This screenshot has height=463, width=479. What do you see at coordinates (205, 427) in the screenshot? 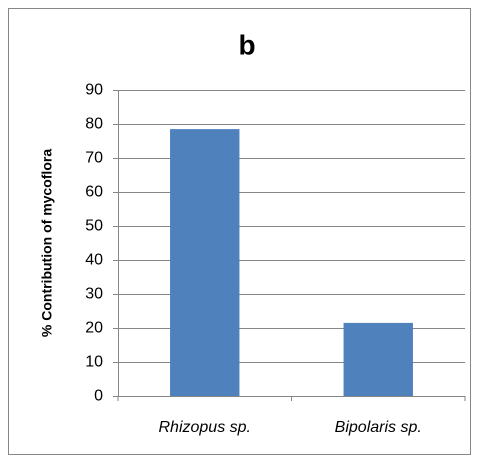
I see `x-tick-label: Rhizopus sp.` at bounding box center [205, 427].